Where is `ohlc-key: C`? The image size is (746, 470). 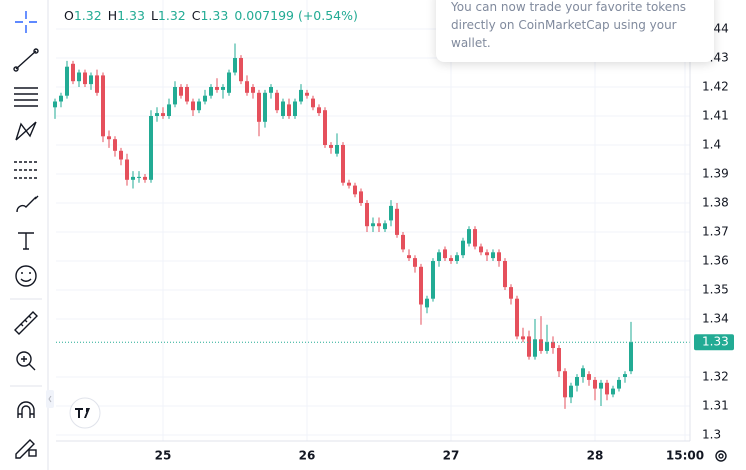
ohlc-key: C is located at coordinates (196, 15).